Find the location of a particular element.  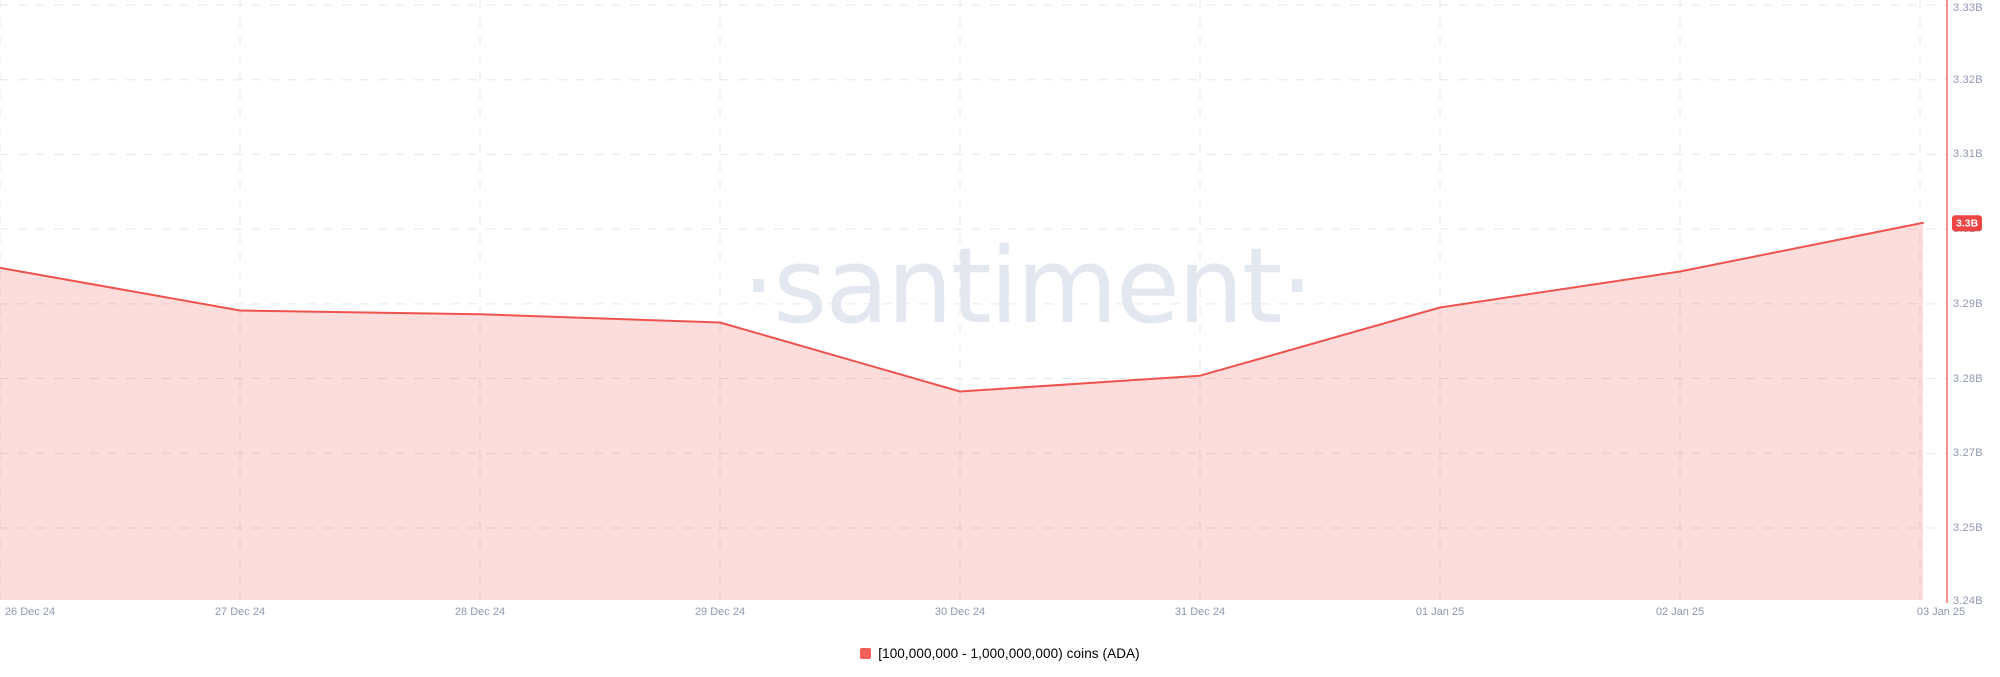

y-tick-label: 3.25B is located at coordinates (1968, 527).